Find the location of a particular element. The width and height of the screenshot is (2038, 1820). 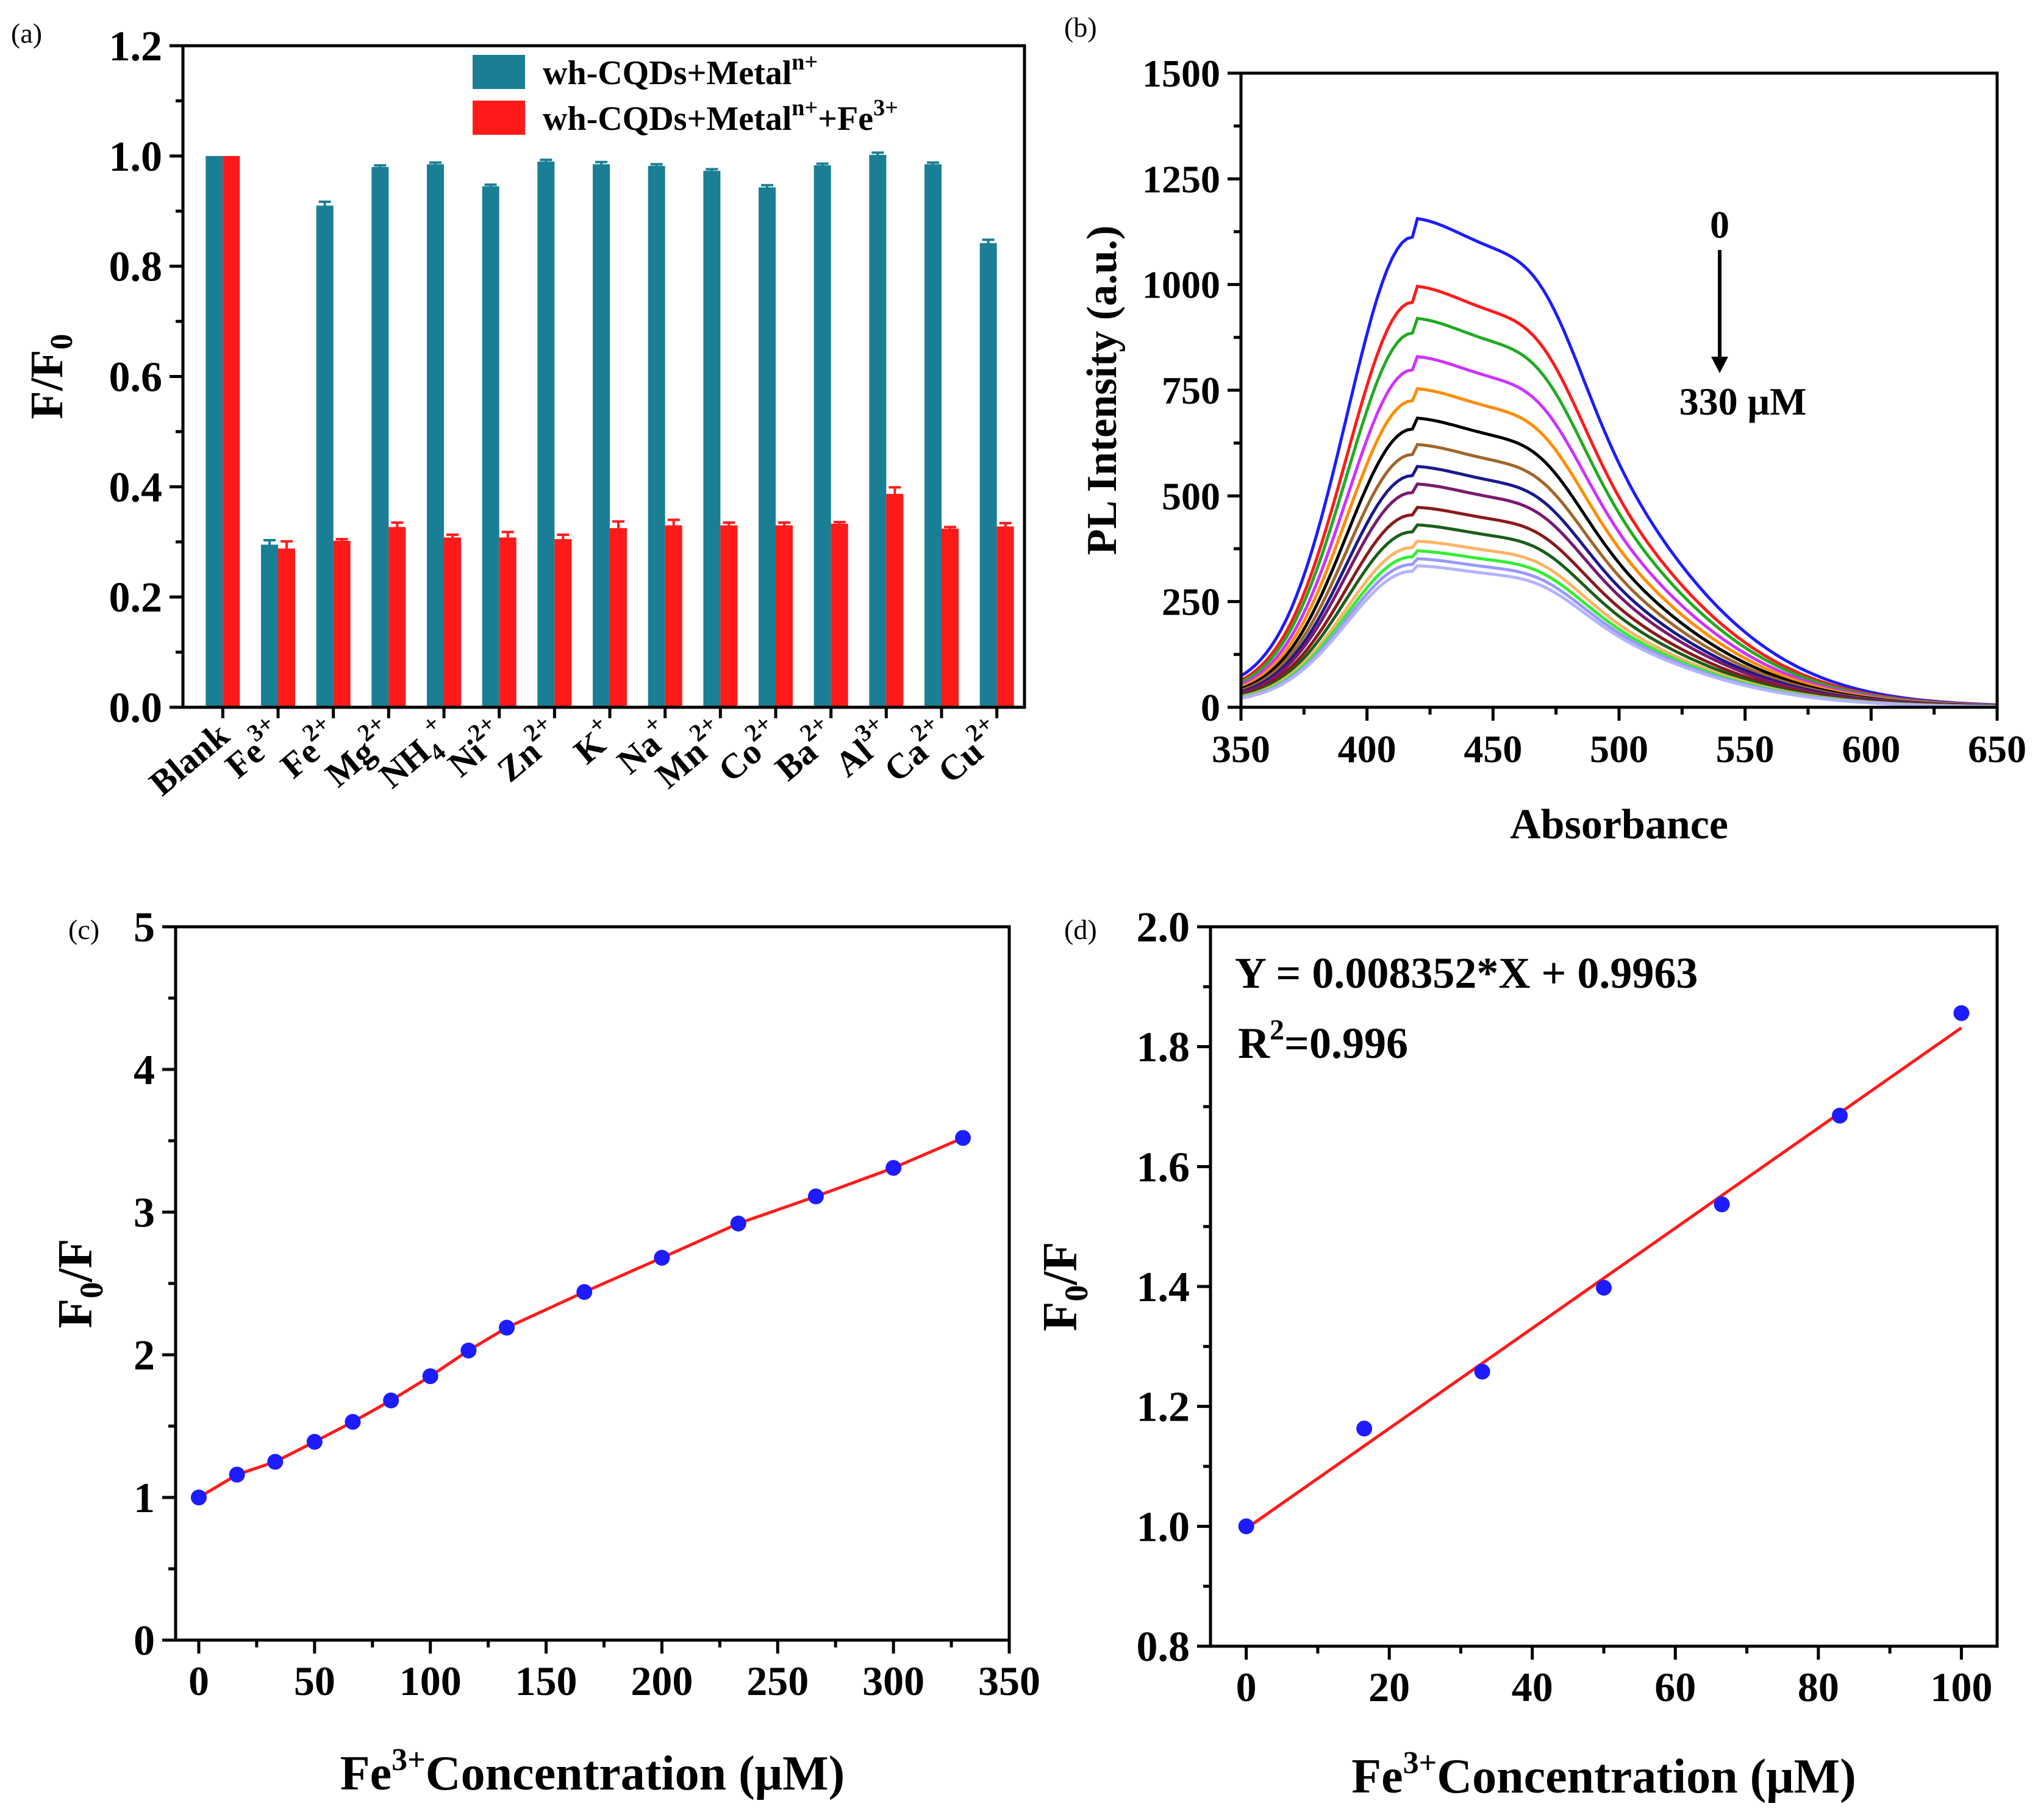

category-sup: + is located at coordinates (431, 724).